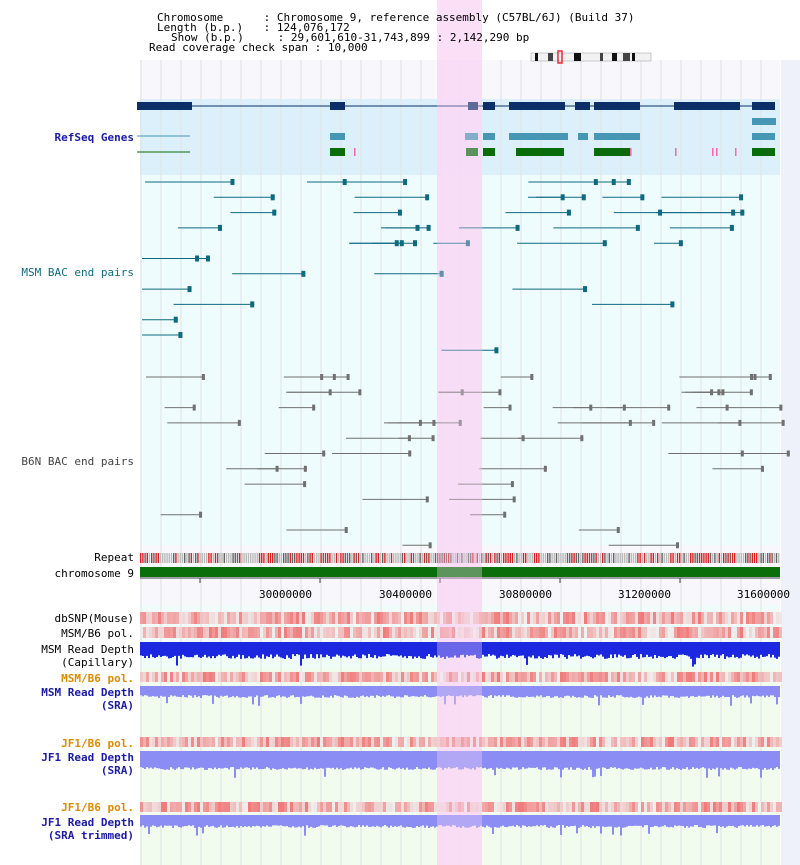 The height and width of the screenshot is (865, 800). Describe the element at coordinates (97, 743) in the screenshot. I see `track-label-jf1-pol: JF1/B6 pol.` at that location.